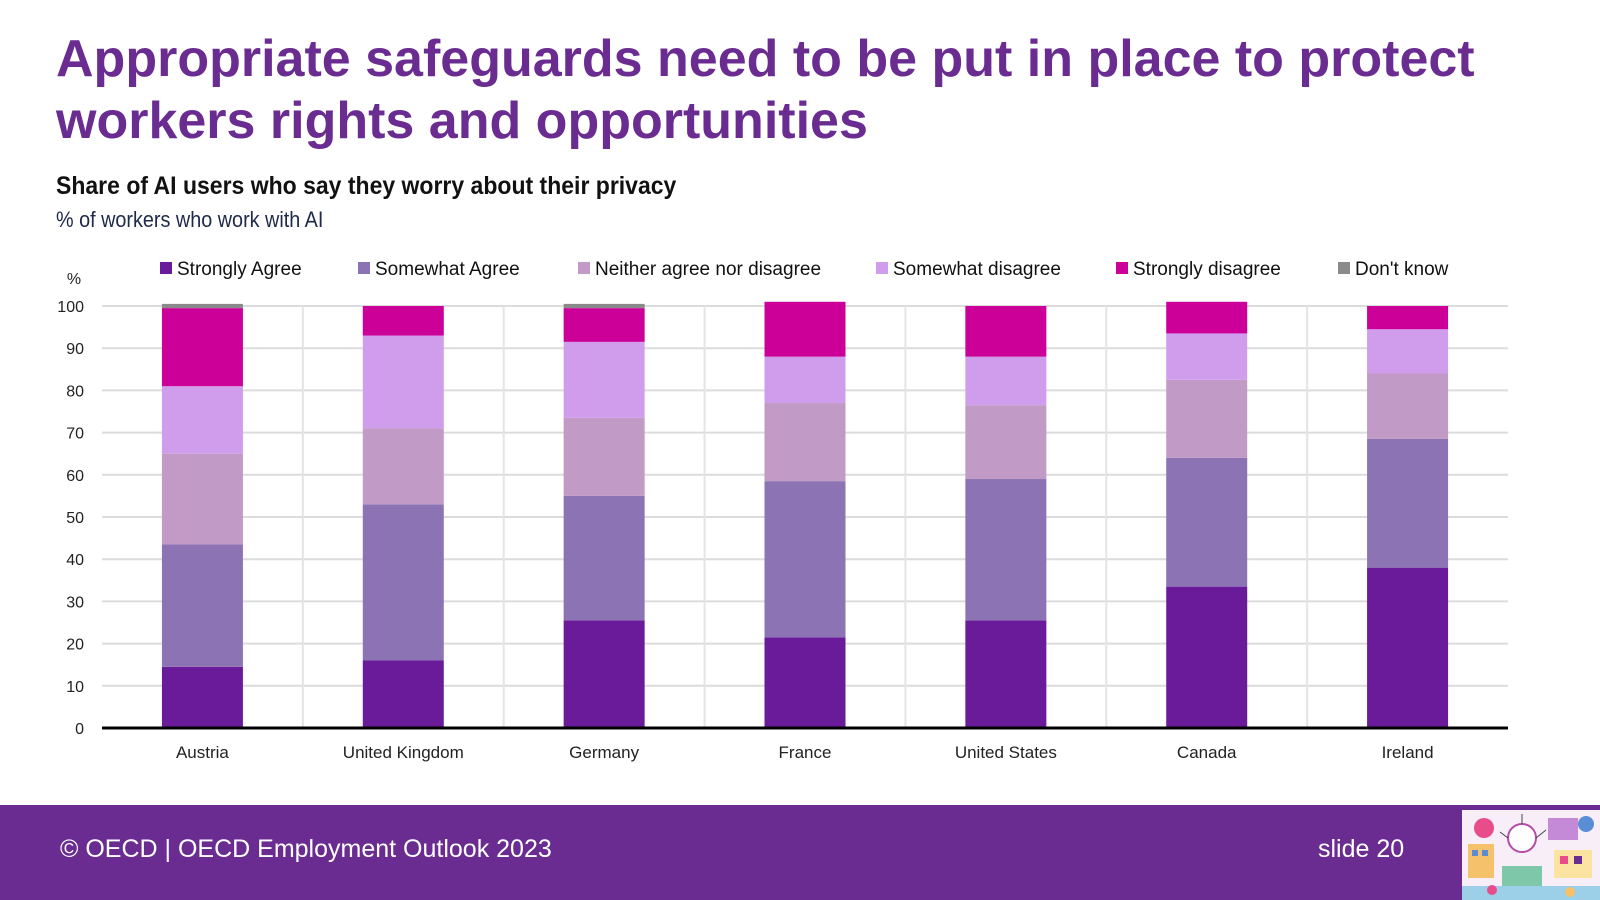 The height and width of the screenshot is (900, 1600). Describe the element at coordinates (364, 268) in the screenshot. I see `legend-swatch-somewhat-agree` at that location.